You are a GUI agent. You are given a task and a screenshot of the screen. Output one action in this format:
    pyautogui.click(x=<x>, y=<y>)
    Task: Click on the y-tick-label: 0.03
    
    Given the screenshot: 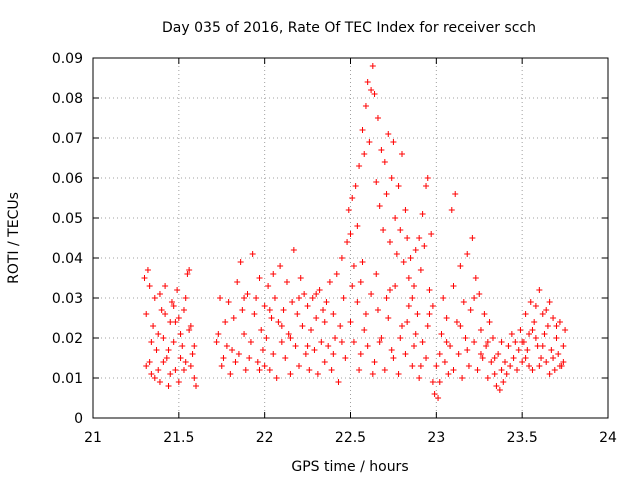 What is the action you would take?
    pyautogui.click(x=67, y=299)
    